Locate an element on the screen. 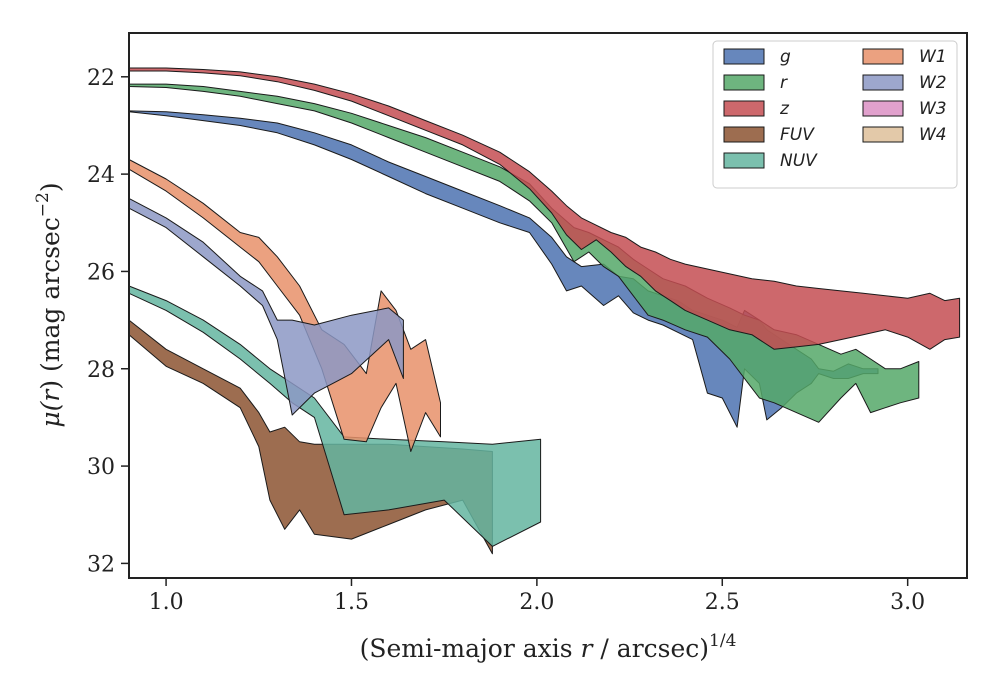 The height and width of the screenshot is (700, 1000). legend-label-w4: W4 is located at coordinates (933, 135).